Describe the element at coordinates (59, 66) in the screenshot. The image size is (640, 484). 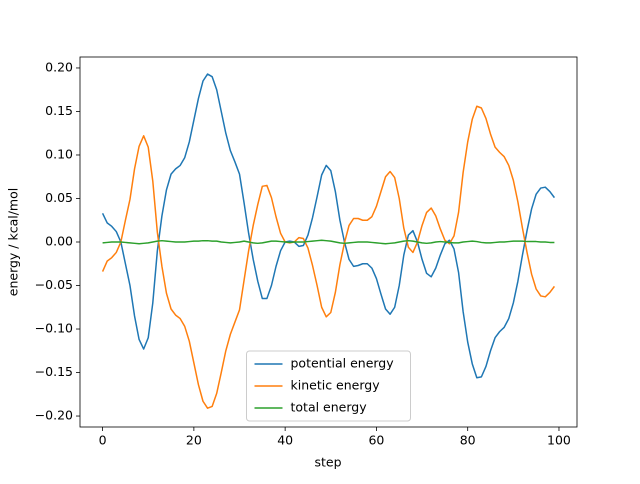
I see `y-tick-label: 0.20` at that location.